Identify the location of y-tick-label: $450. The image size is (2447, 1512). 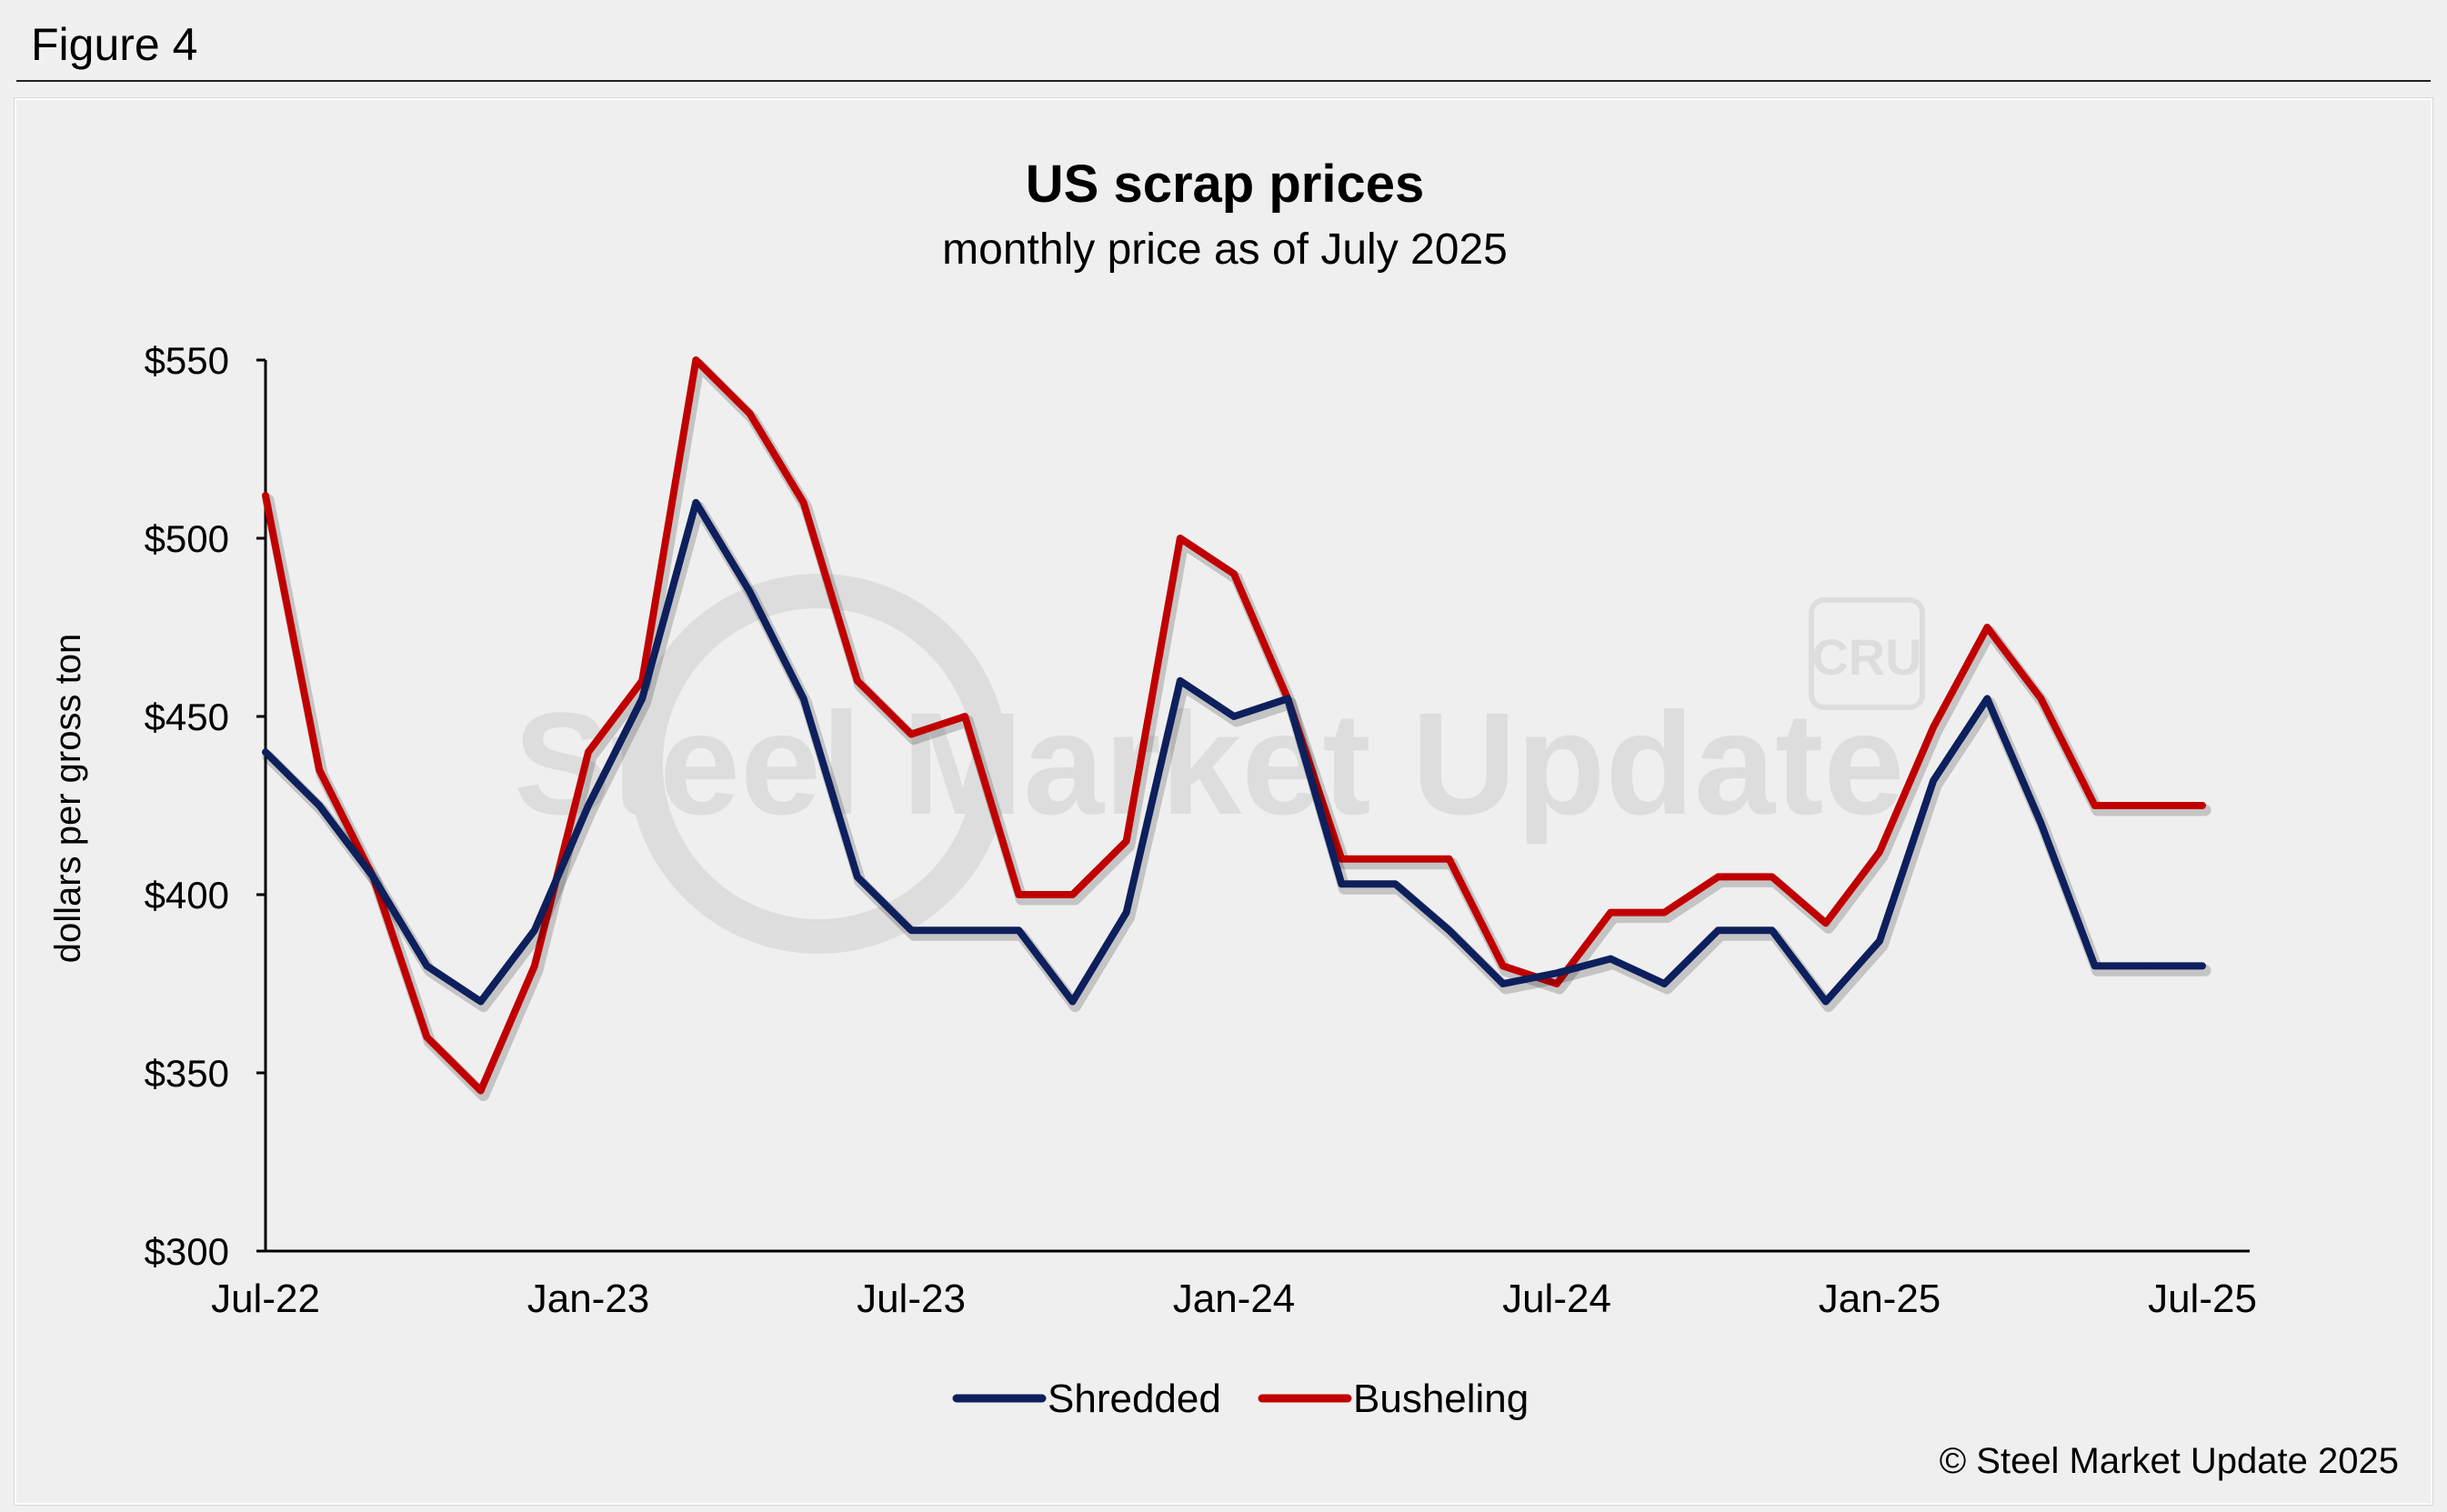
(187, 717).